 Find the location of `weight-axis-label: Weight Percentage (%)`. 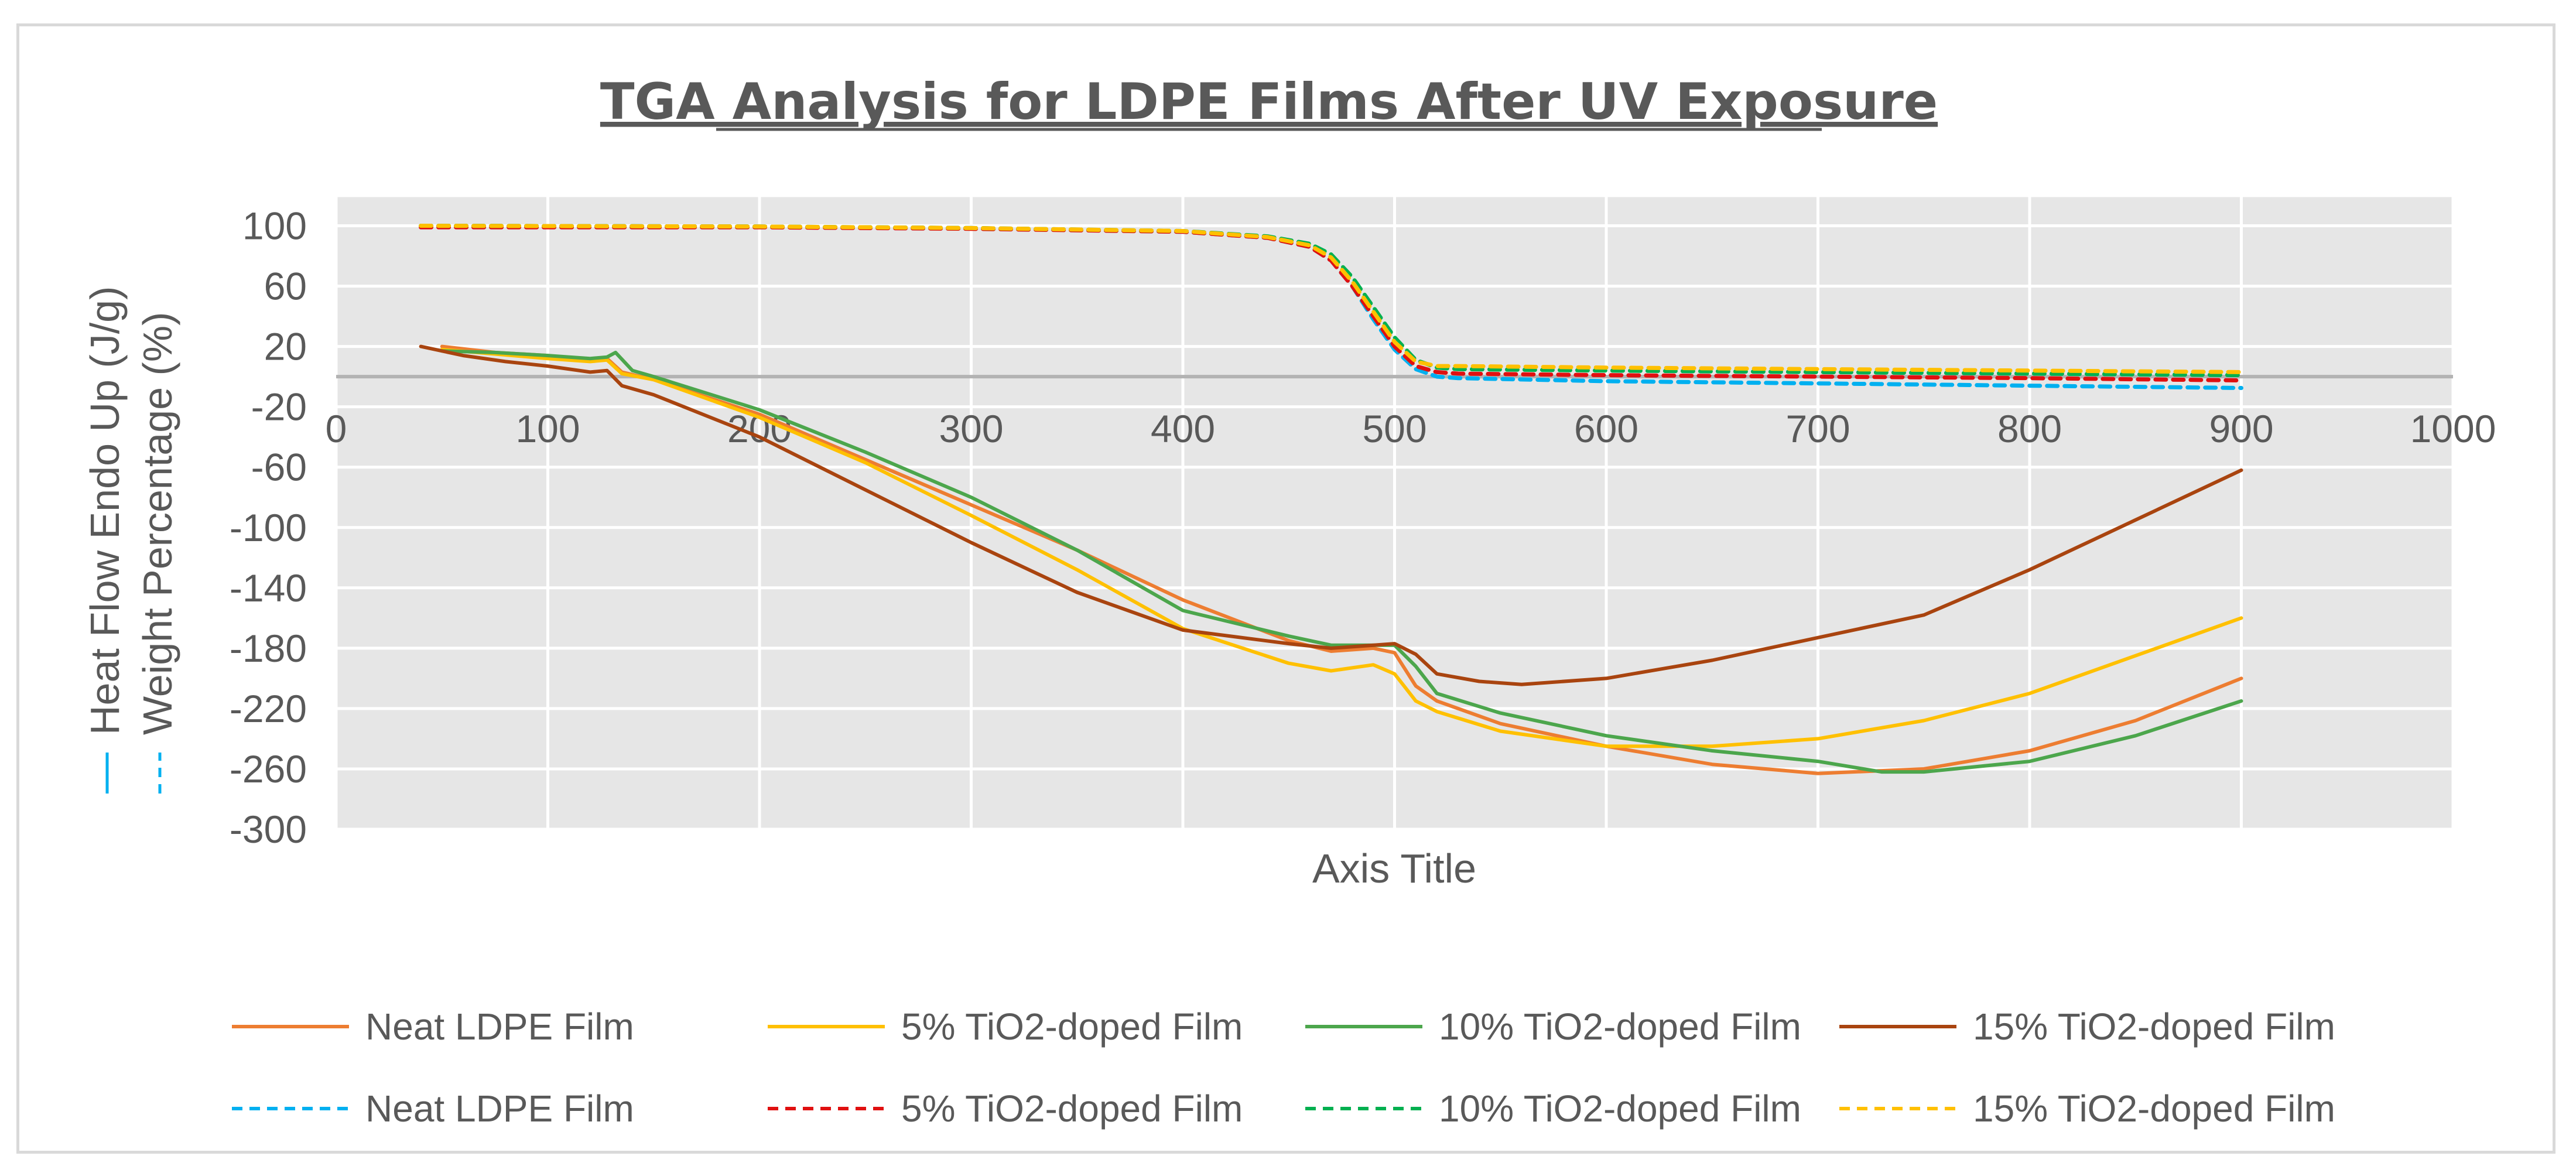

weight-axis-label: Weight Percentage (%) is located at coordinates (157, 523).